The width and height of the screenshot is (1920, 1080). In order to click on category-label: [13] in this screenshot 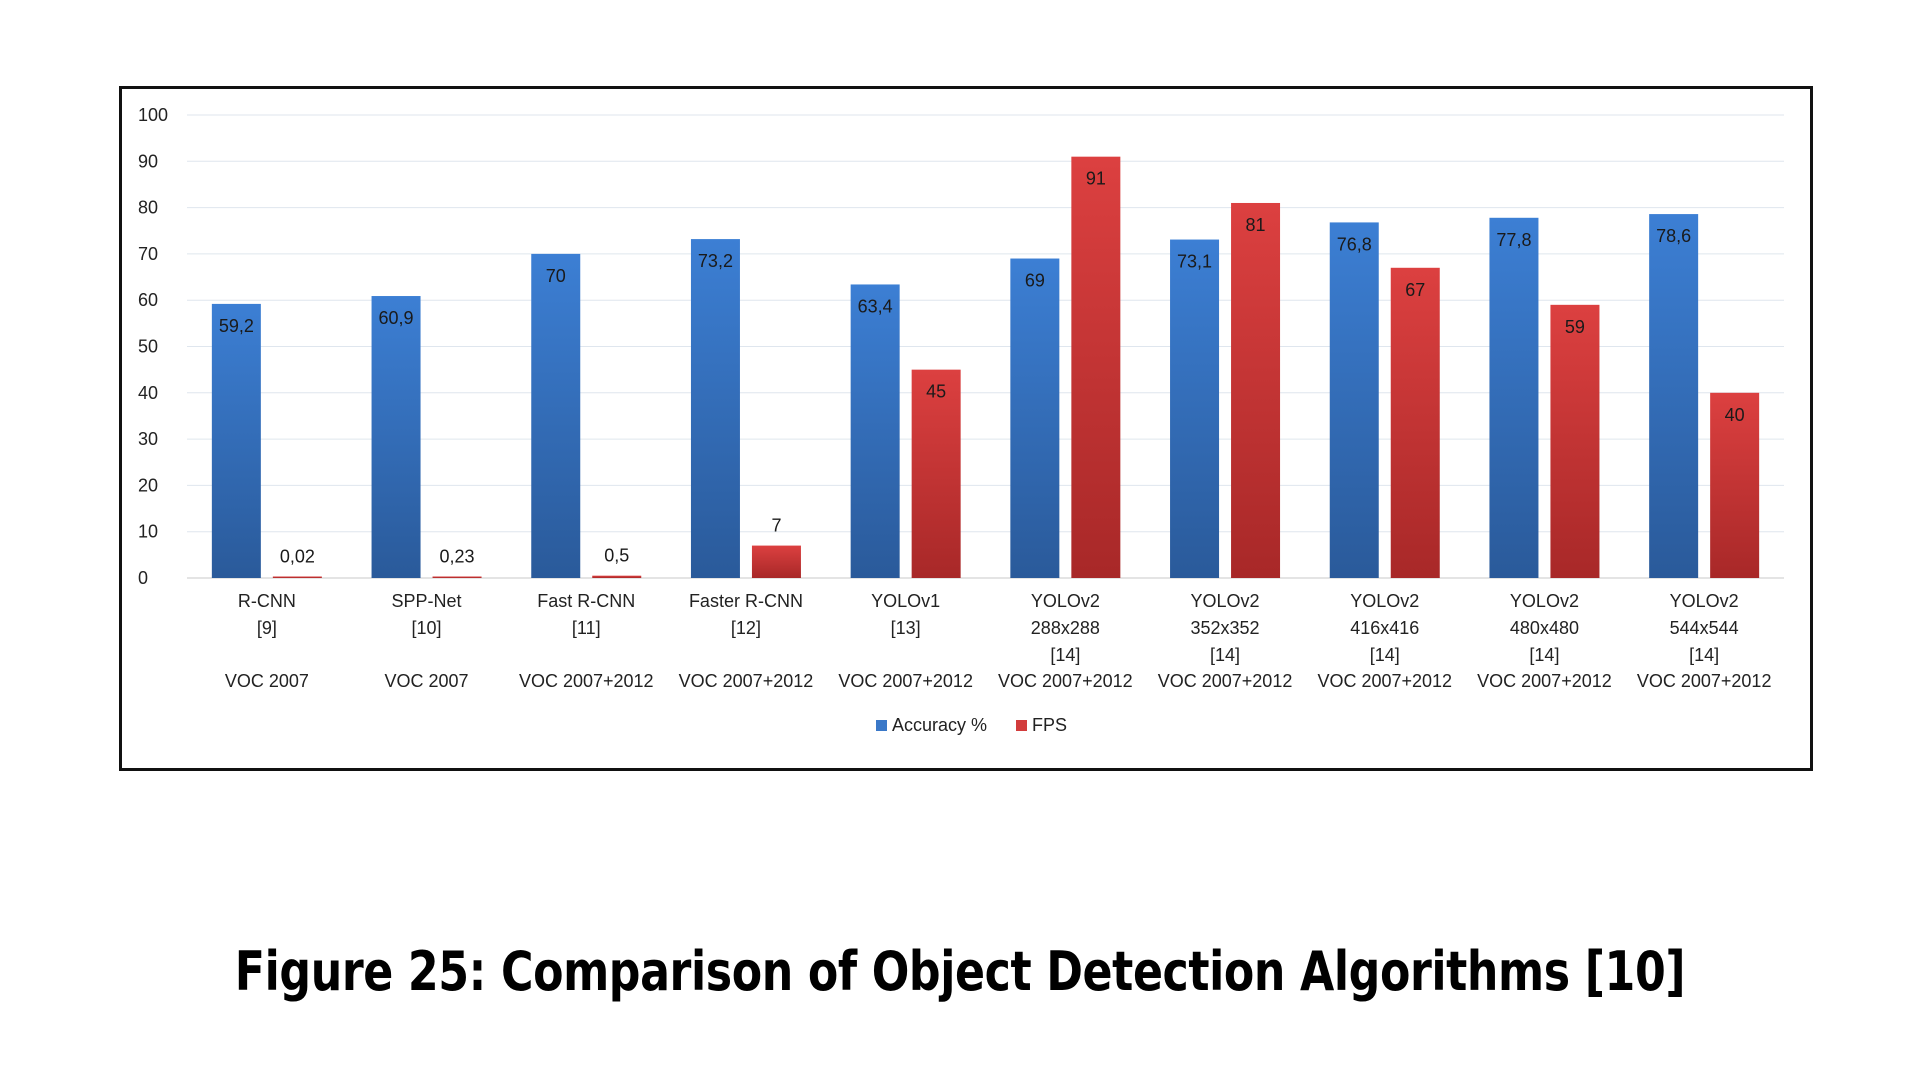, I will do `click(906, 628)`.